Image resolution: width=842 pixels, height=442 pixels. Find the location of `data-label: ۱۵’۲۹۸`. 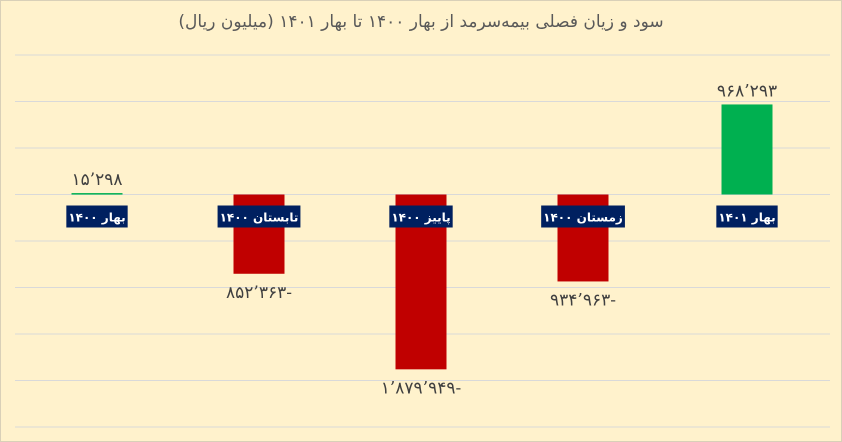

data-label: ۱۵’۲۹۸ is located at coordinates (96, 180).